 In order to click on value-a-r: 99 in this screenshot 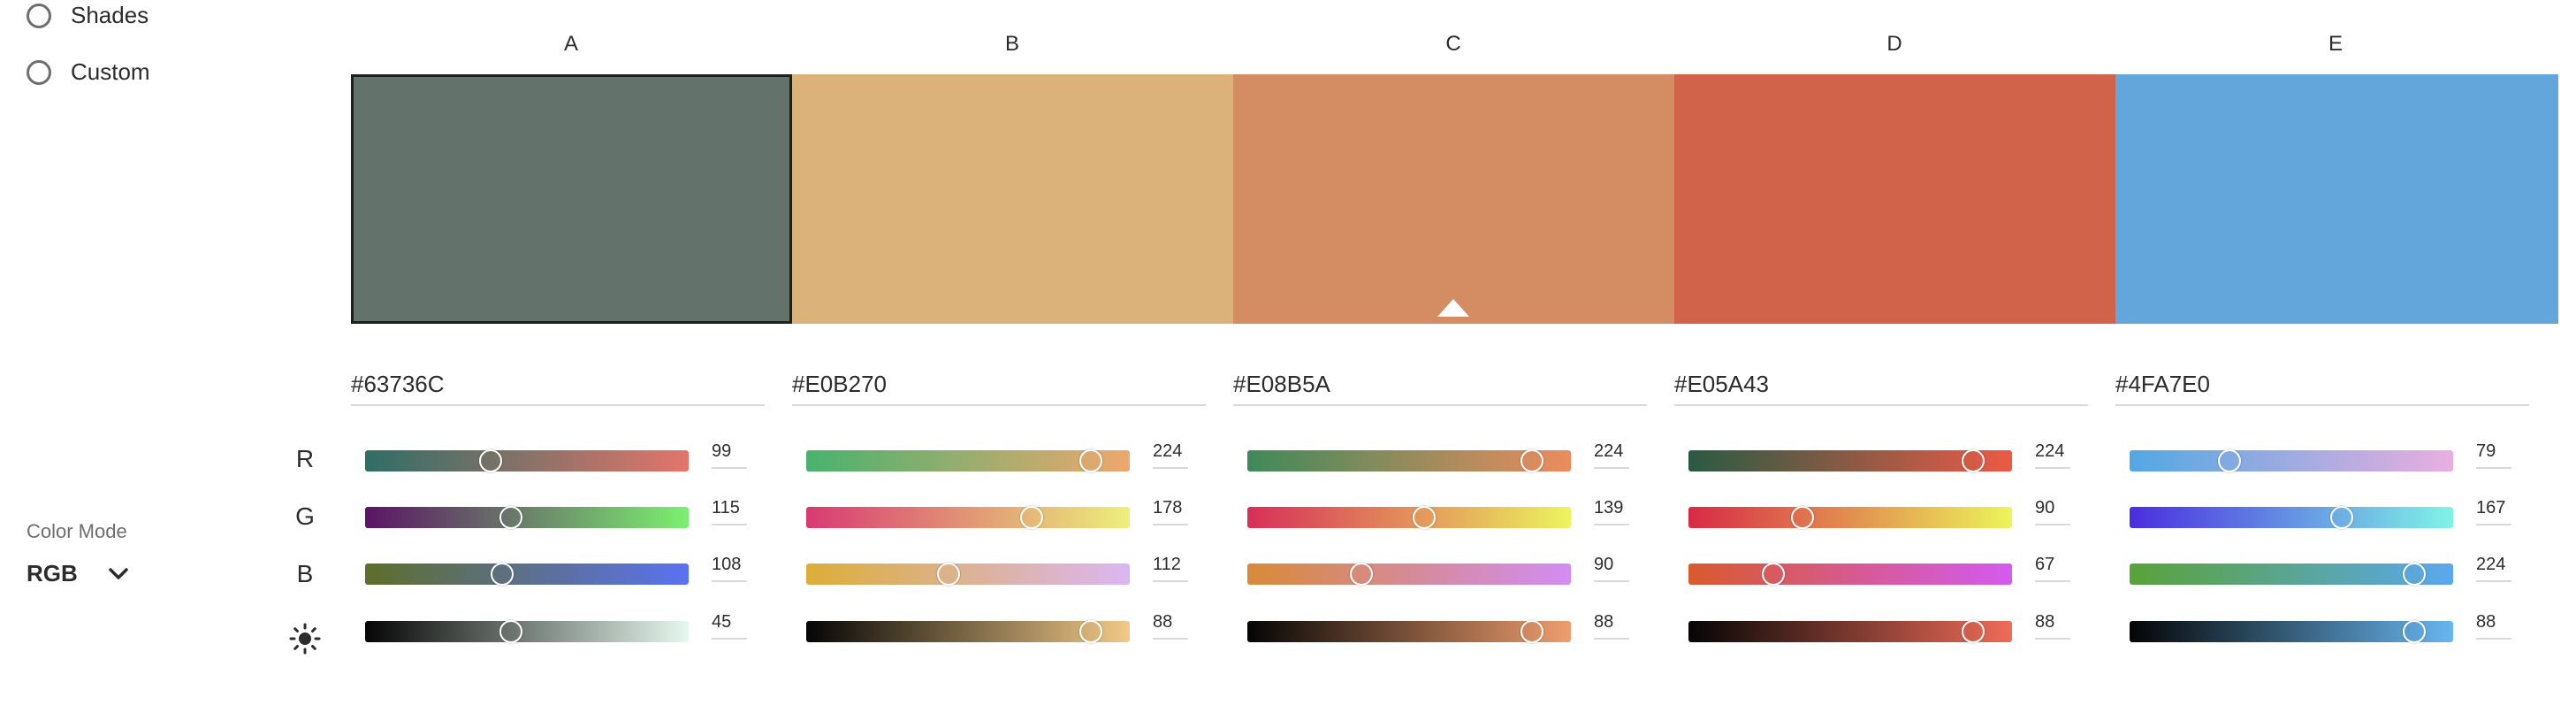, I will do `click(729, 455)`.